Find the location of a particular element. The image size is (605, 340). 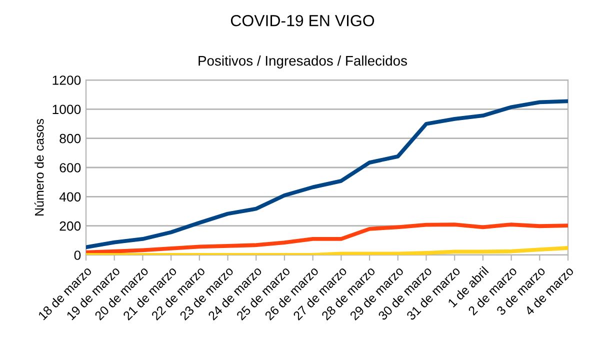

y-tick-label: 600 is located at coordinates (70, 167).